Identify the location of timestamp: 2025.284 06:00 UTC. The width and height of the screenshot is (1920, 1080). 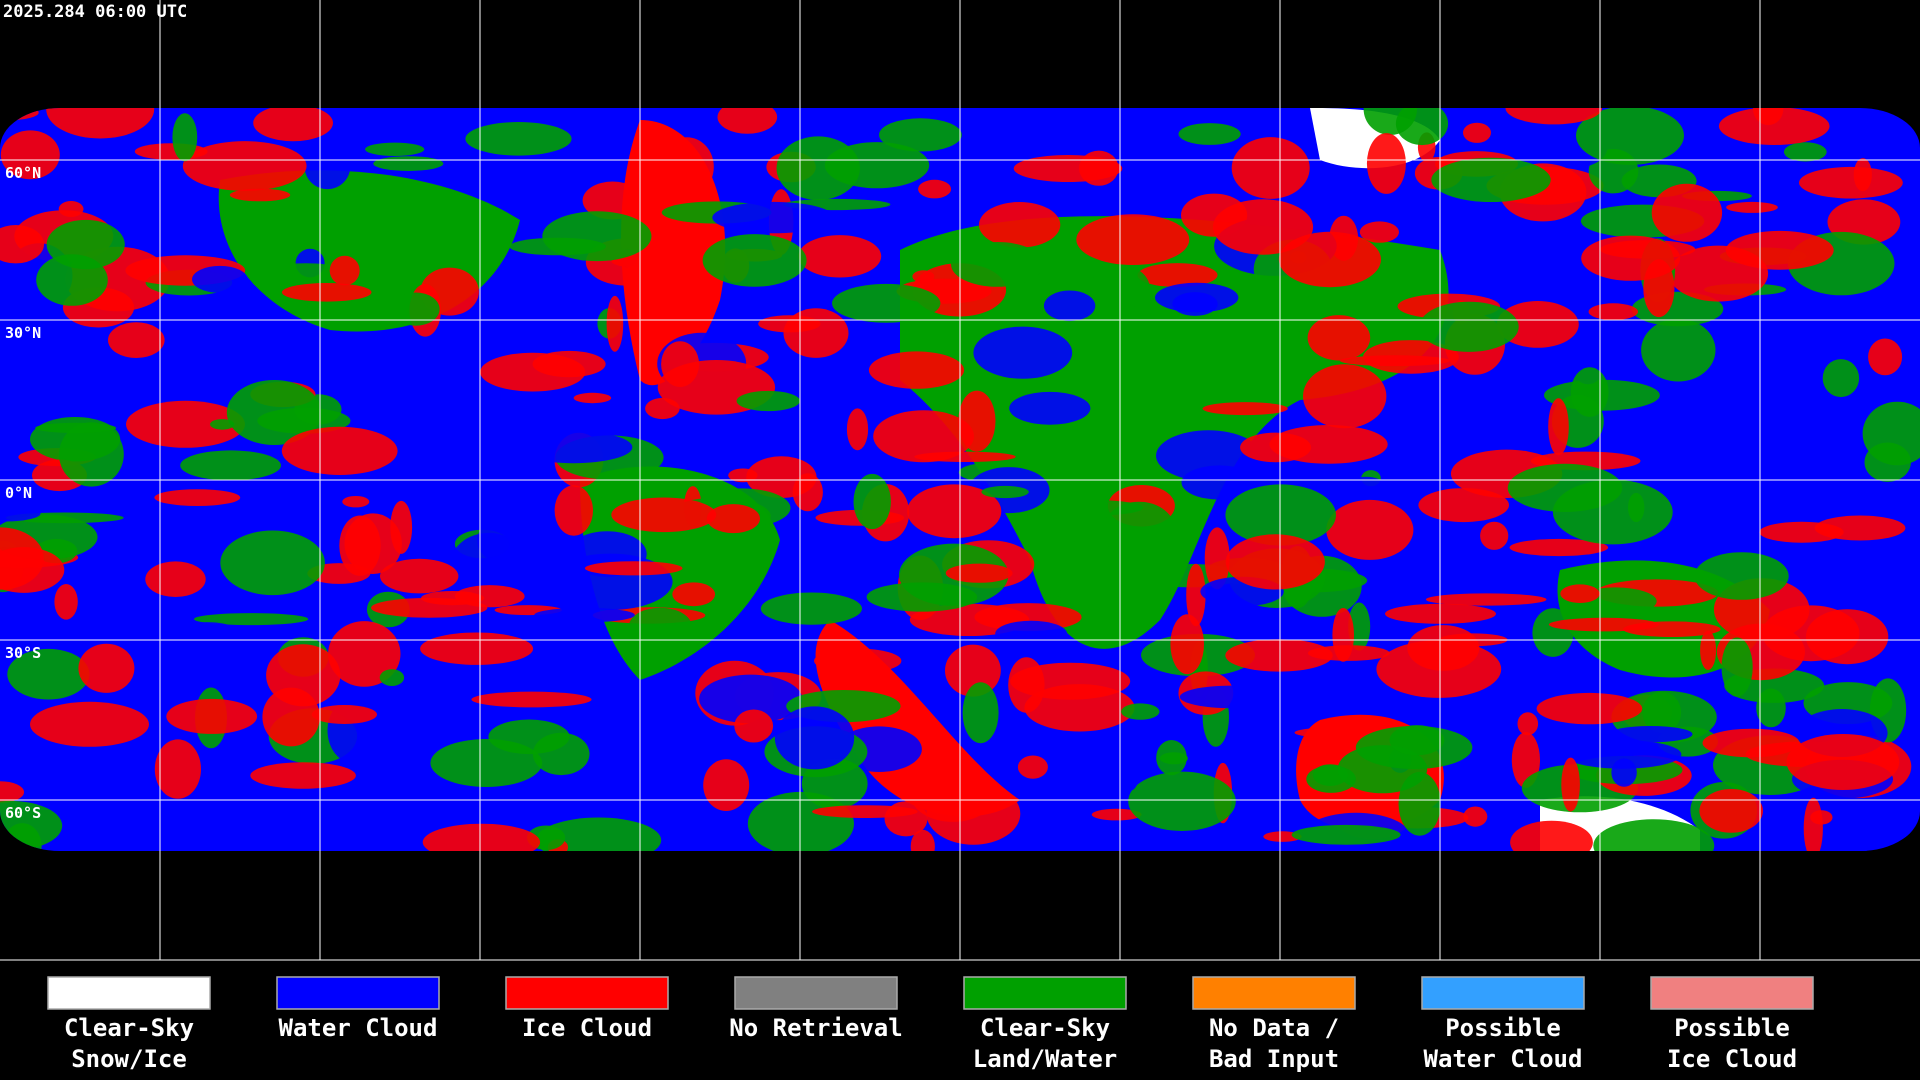
(95, 12).